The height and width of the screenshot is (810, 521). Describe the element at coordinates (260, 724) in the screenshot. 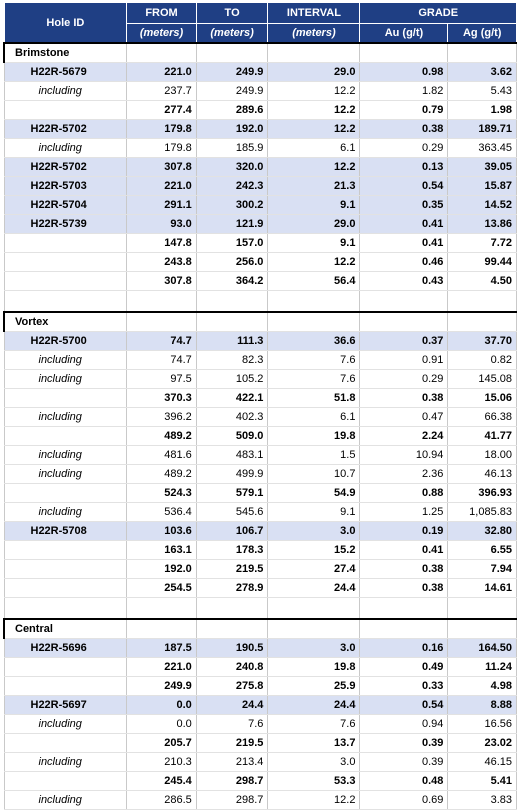

I see `table-row: including 0.0 7.6 7.6 0.94 16.56` at that location.